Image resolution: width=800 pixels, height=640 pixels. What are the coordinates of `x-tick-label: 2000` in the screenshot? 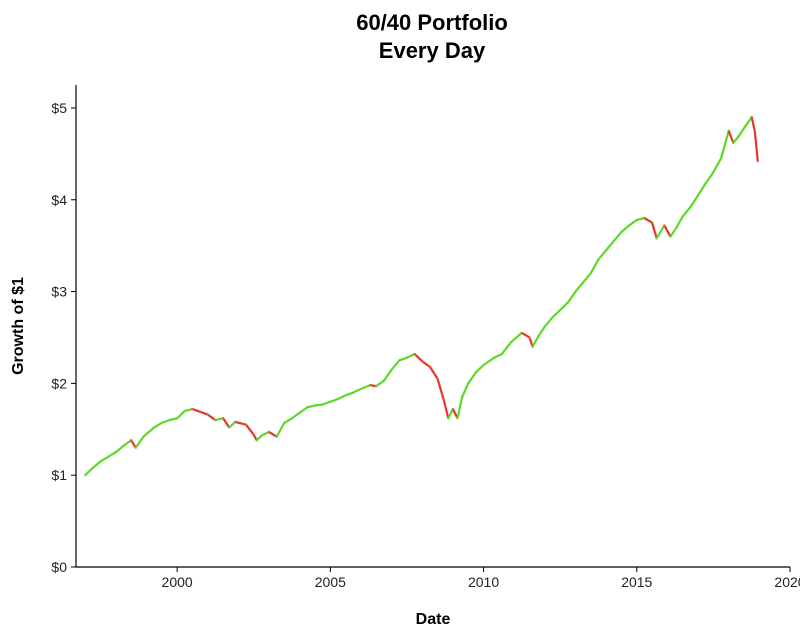 It's located at (177, 582).